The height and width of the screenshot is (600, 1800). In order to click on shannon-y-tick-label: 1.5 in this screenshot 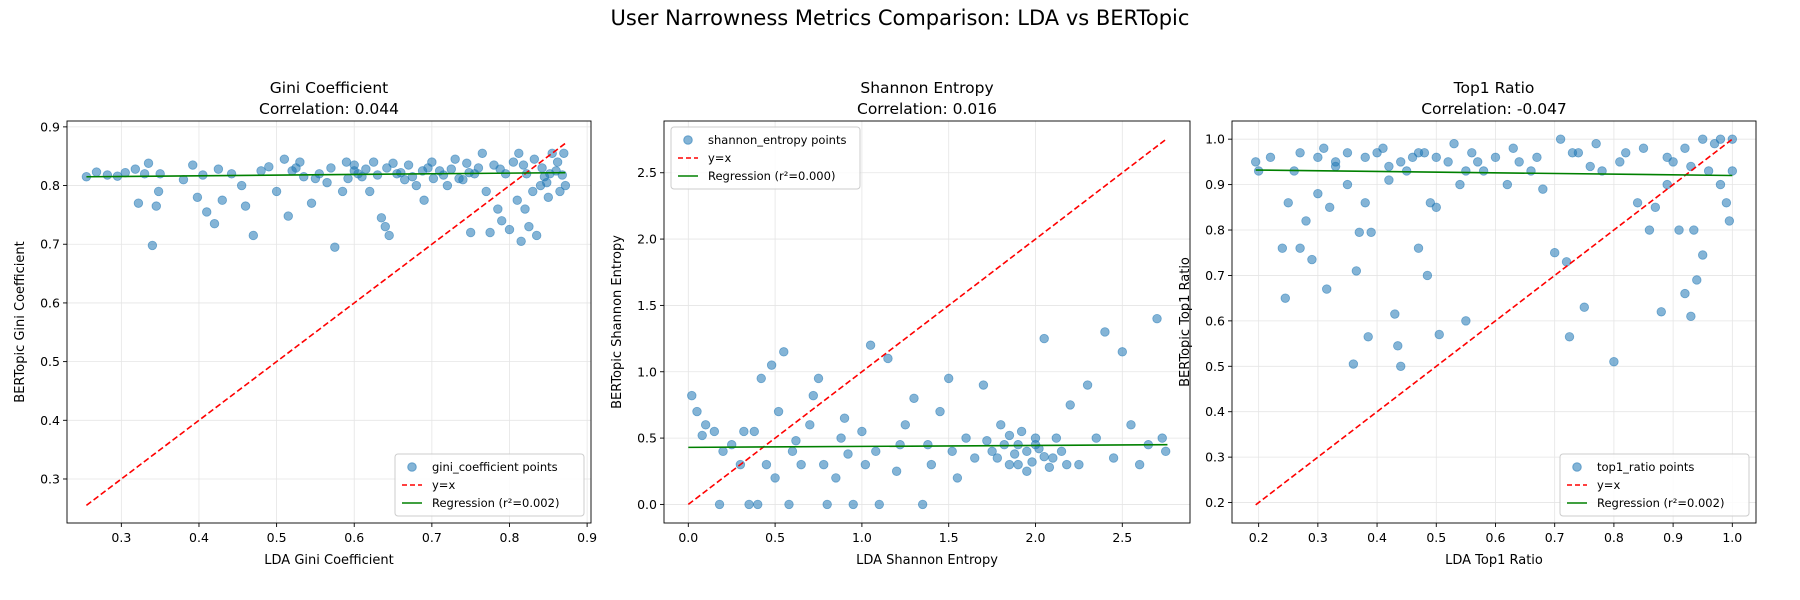, I will do `click(647, 305)`.